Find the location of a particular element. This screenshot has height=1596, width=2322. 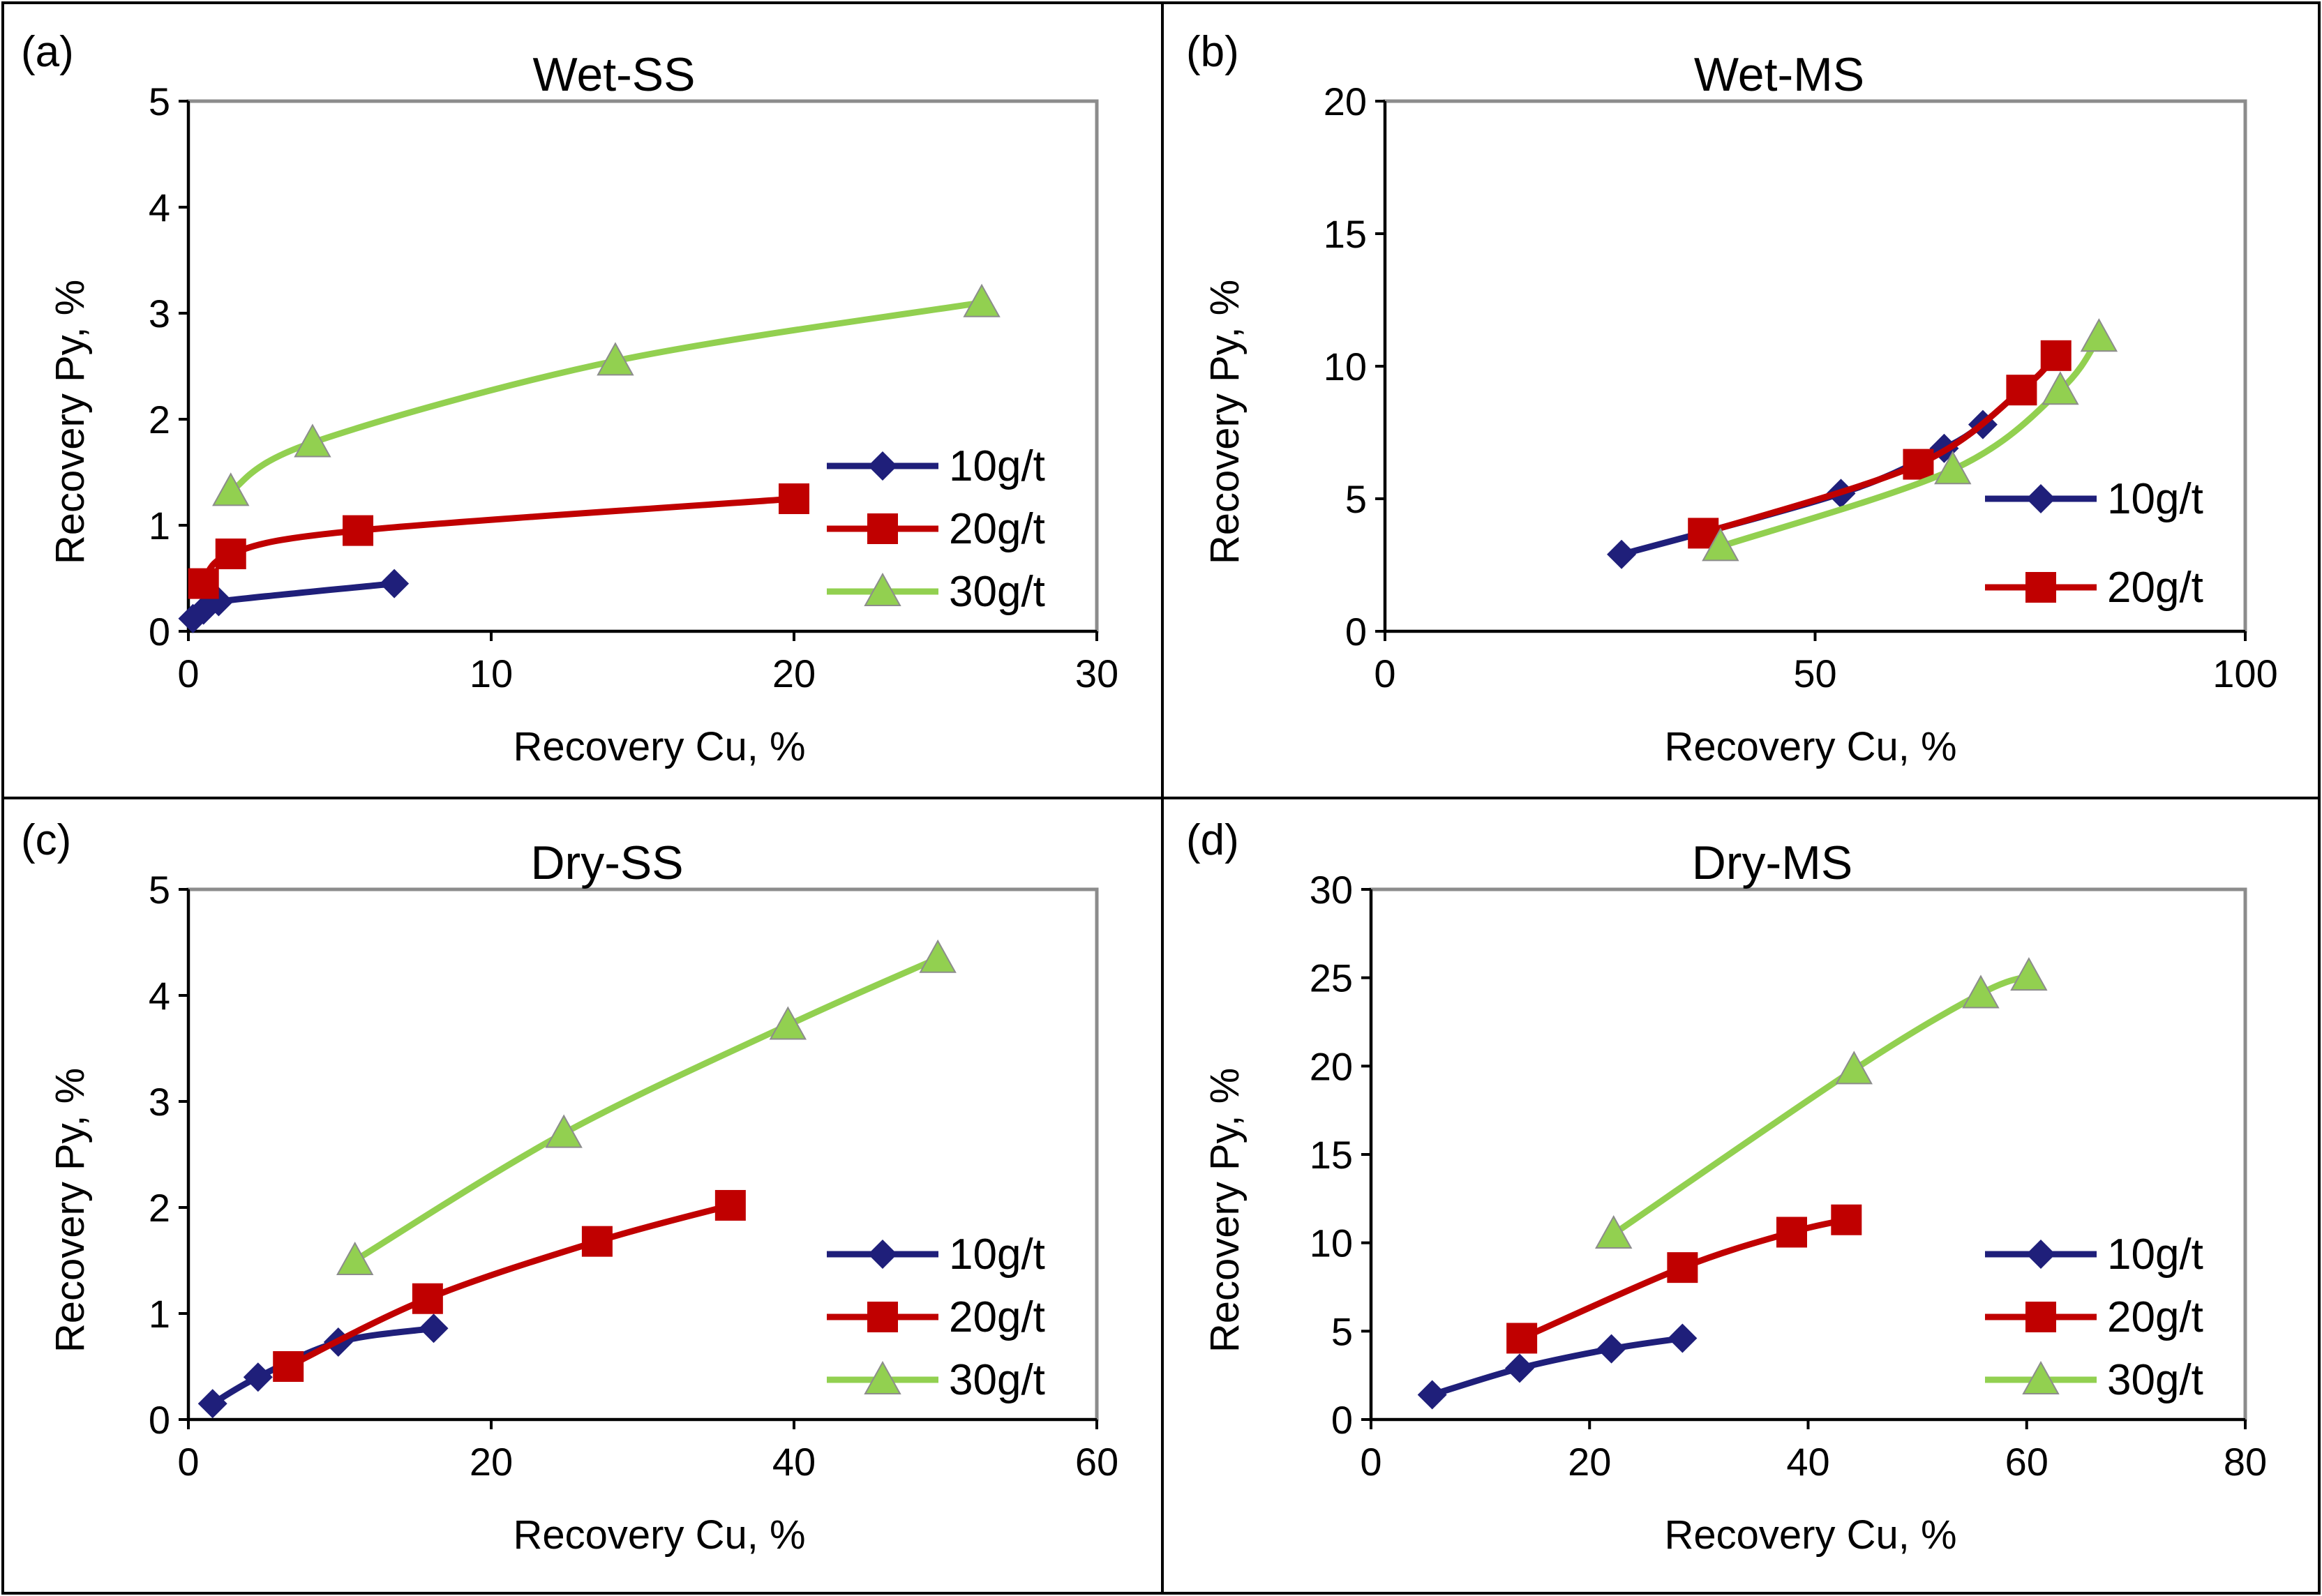

y-tick-label: 2 is located at coordinates (159, 420).